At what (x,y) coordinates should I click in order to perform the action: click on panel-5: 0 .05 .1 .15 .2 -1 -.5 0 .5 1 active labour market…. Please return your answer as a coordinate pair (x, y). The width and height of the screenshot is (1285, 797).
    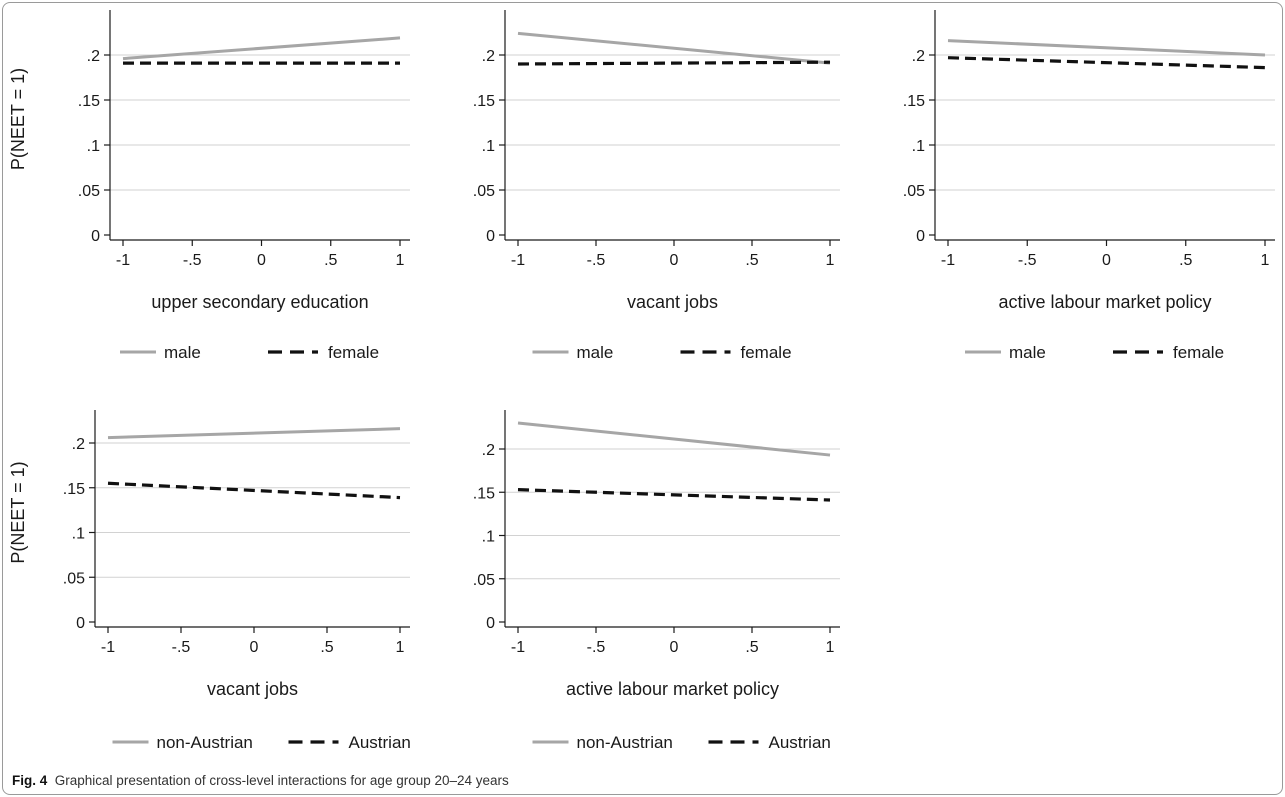
    Looking at the image, I should click on (656, 581).